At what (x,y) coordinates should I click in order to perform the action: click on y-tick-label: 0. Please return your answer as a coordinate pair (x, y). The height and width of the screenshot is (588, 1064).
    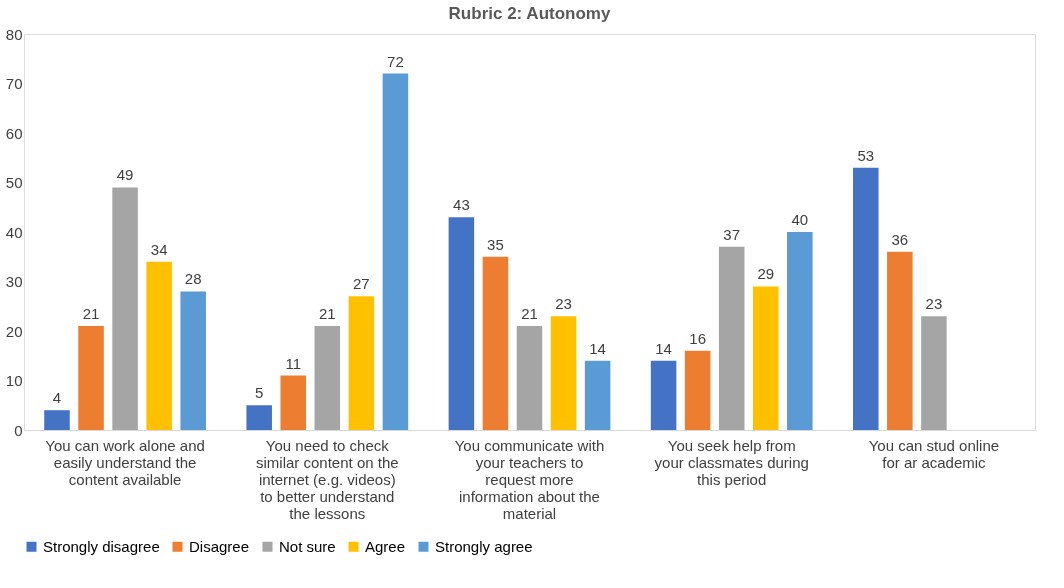
    Looking at the image, I should click on (18, 430).